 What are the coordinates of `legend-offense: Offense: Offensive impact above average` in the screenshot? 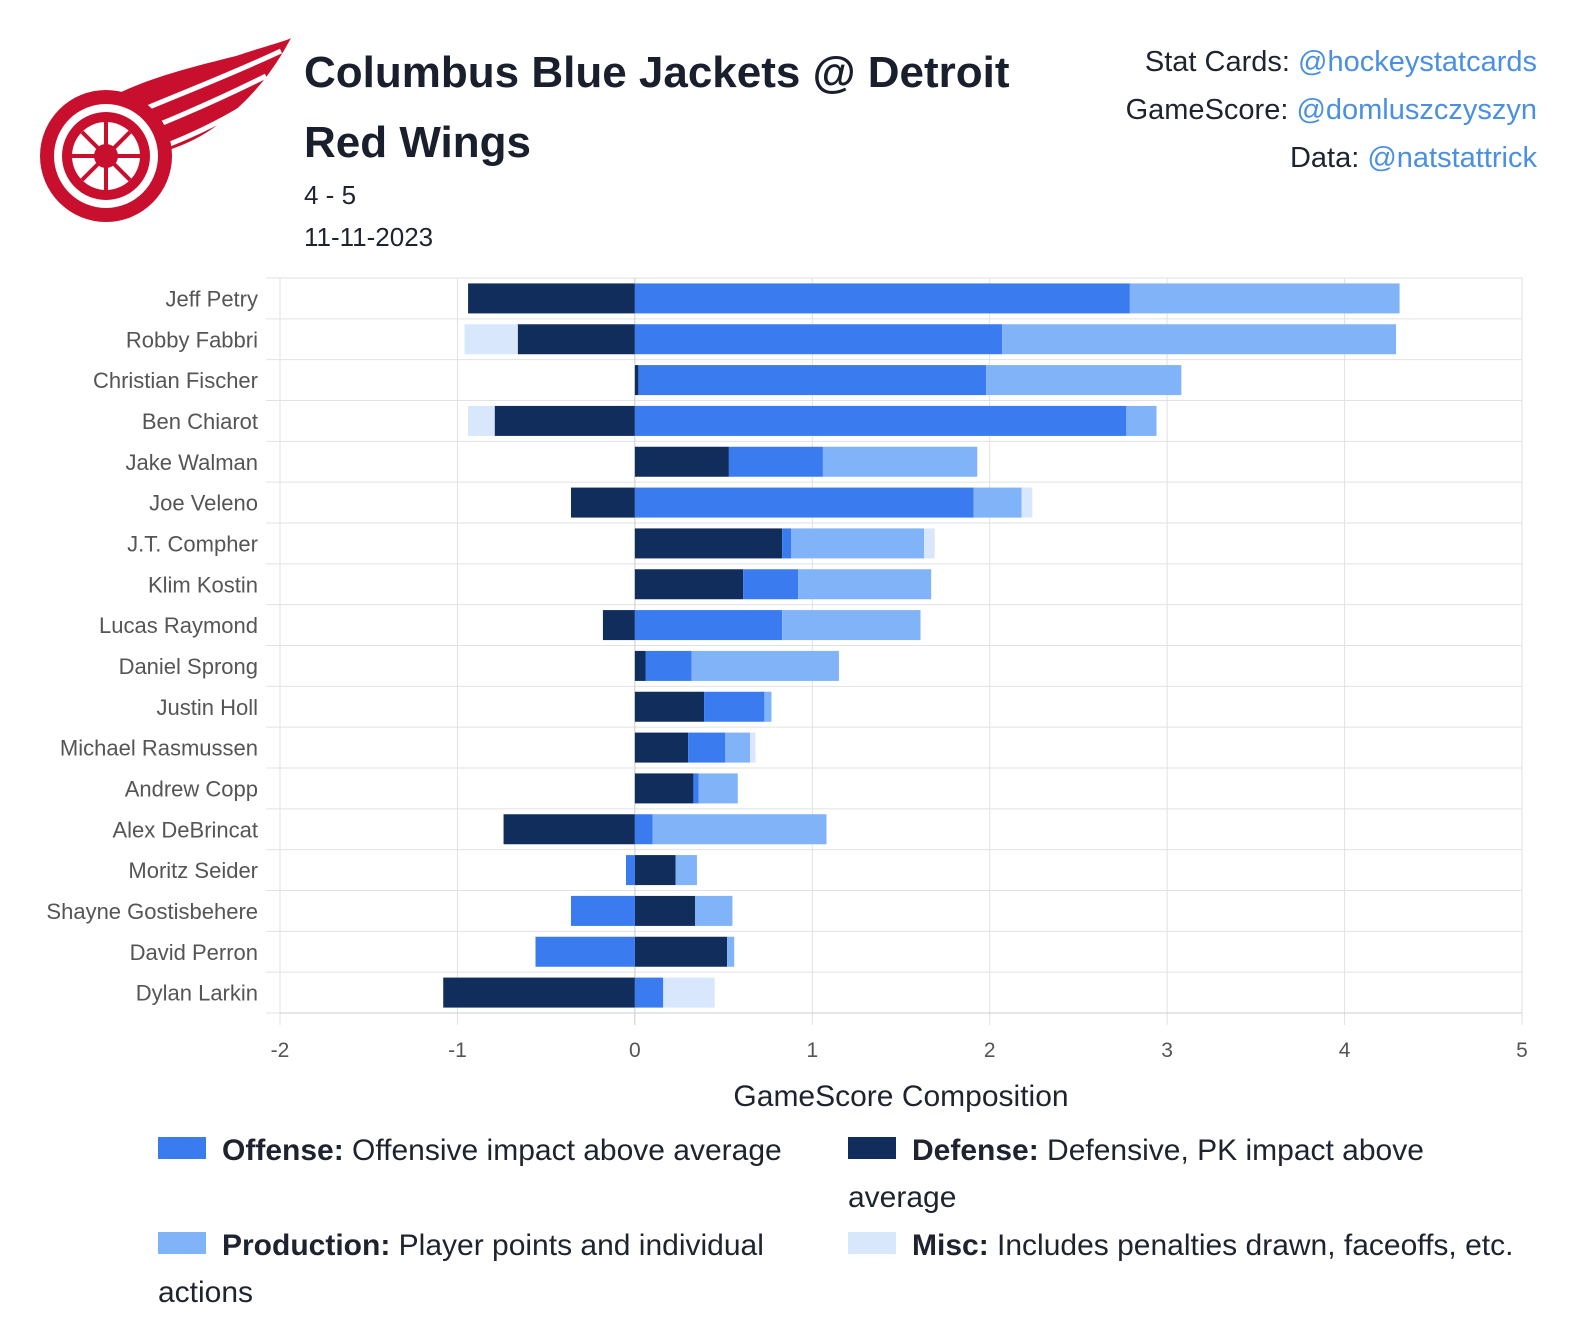 It's located at (498, 1150).